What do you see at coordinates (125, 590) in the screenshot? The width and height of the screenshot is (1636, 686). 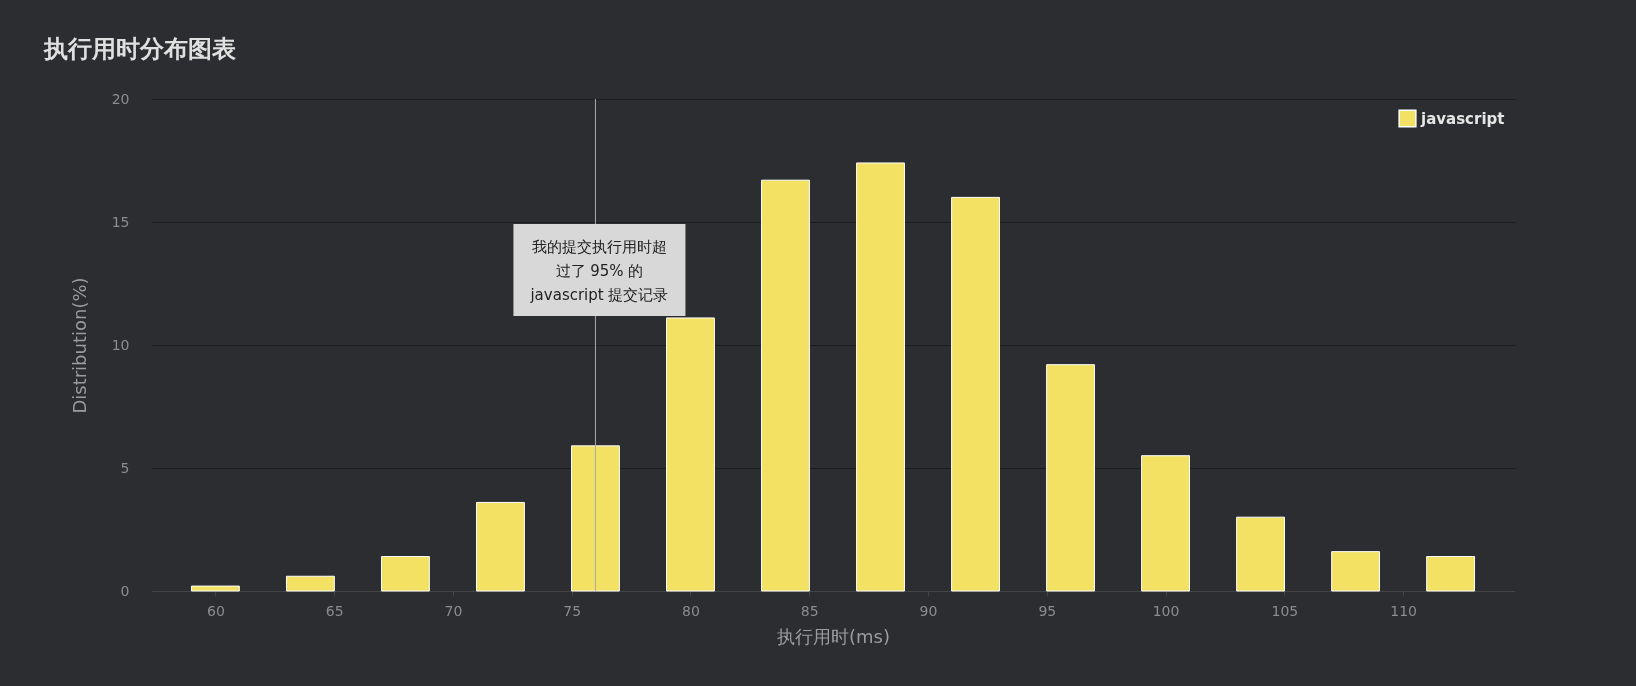 I see `y-tick-label: 0` at bounding box center [125, 590].